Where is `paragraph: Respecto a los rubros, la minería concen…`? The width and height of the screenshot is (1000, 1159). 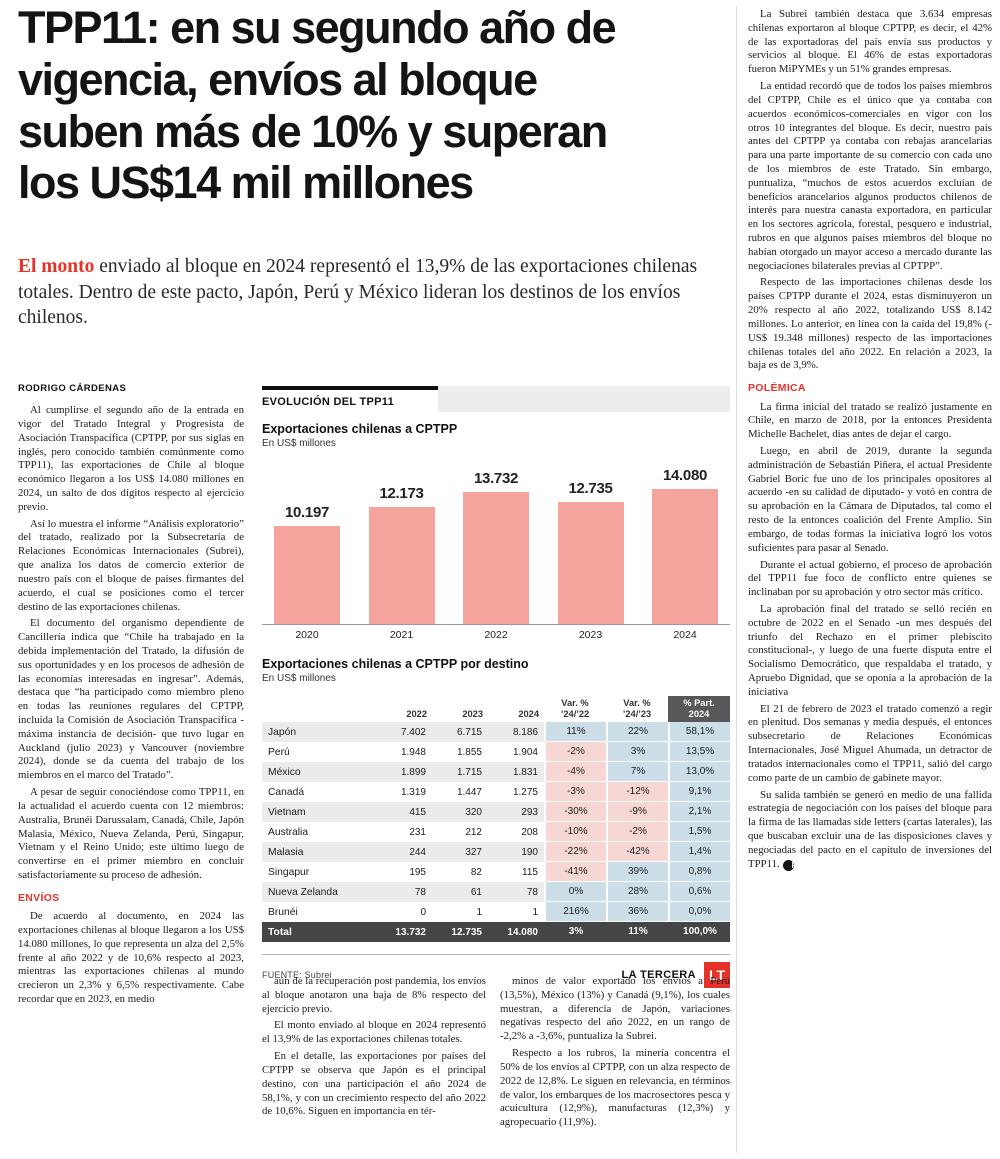 paragraph: Respecto a los rubros, la minería concen… is located at coordinates (615, 1088).